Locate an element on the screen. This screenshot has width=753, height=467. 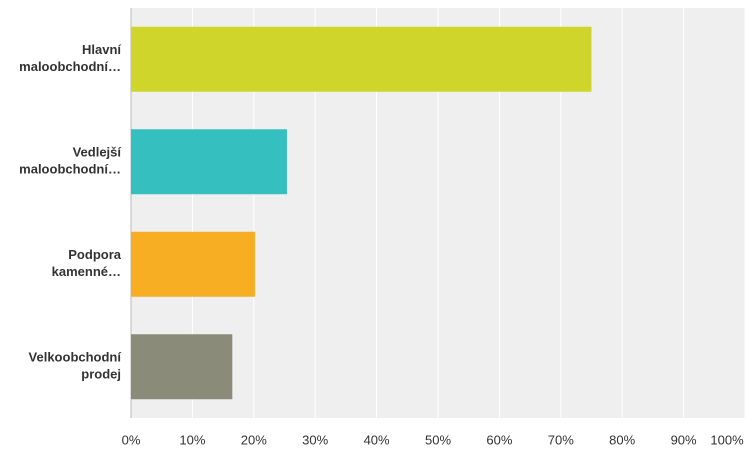
y-tick-label: Hlavní is located at coordinates (101, 49).